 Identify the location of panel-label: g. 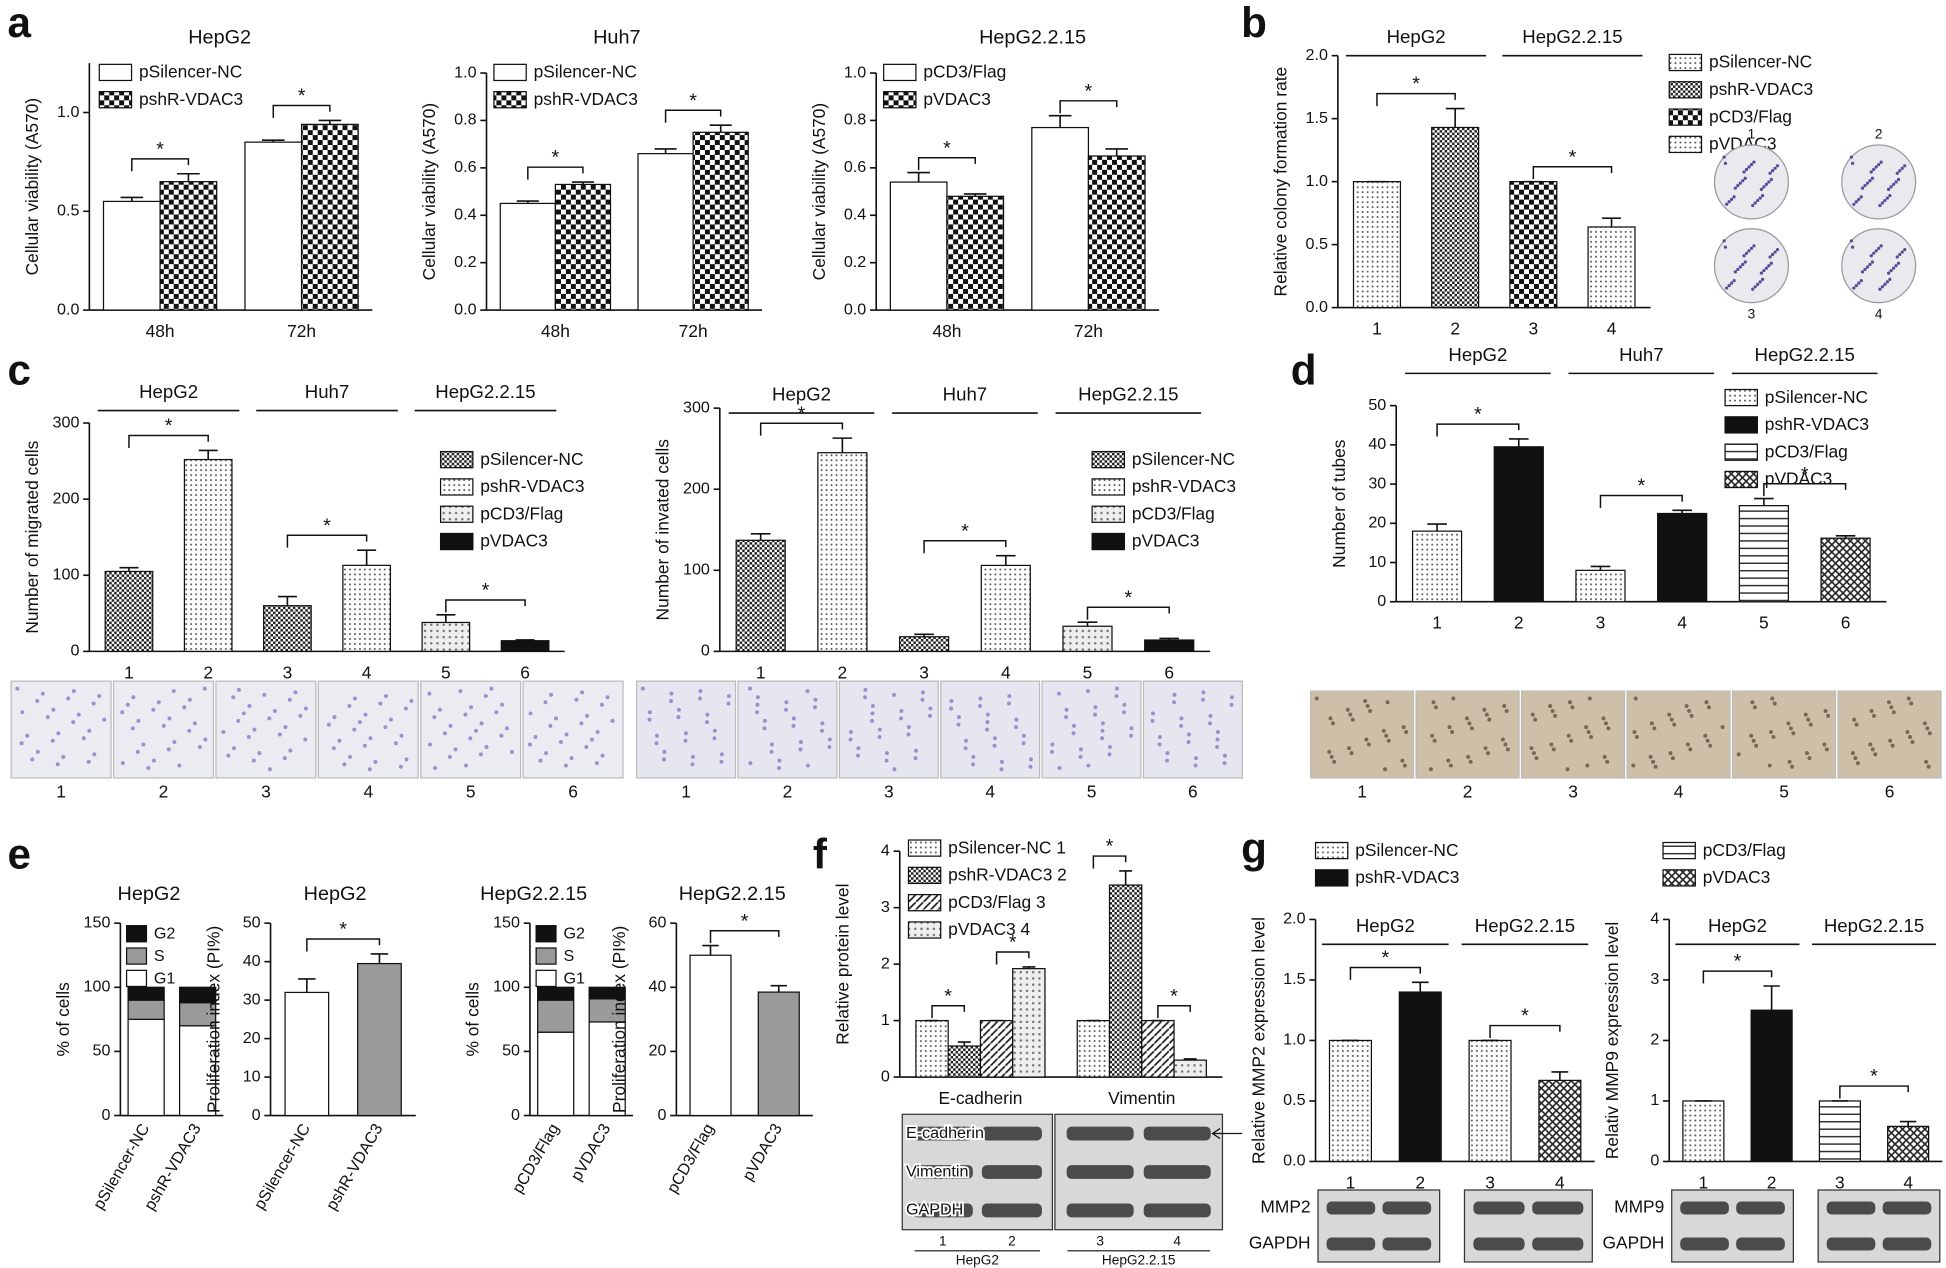
(1254, 847).